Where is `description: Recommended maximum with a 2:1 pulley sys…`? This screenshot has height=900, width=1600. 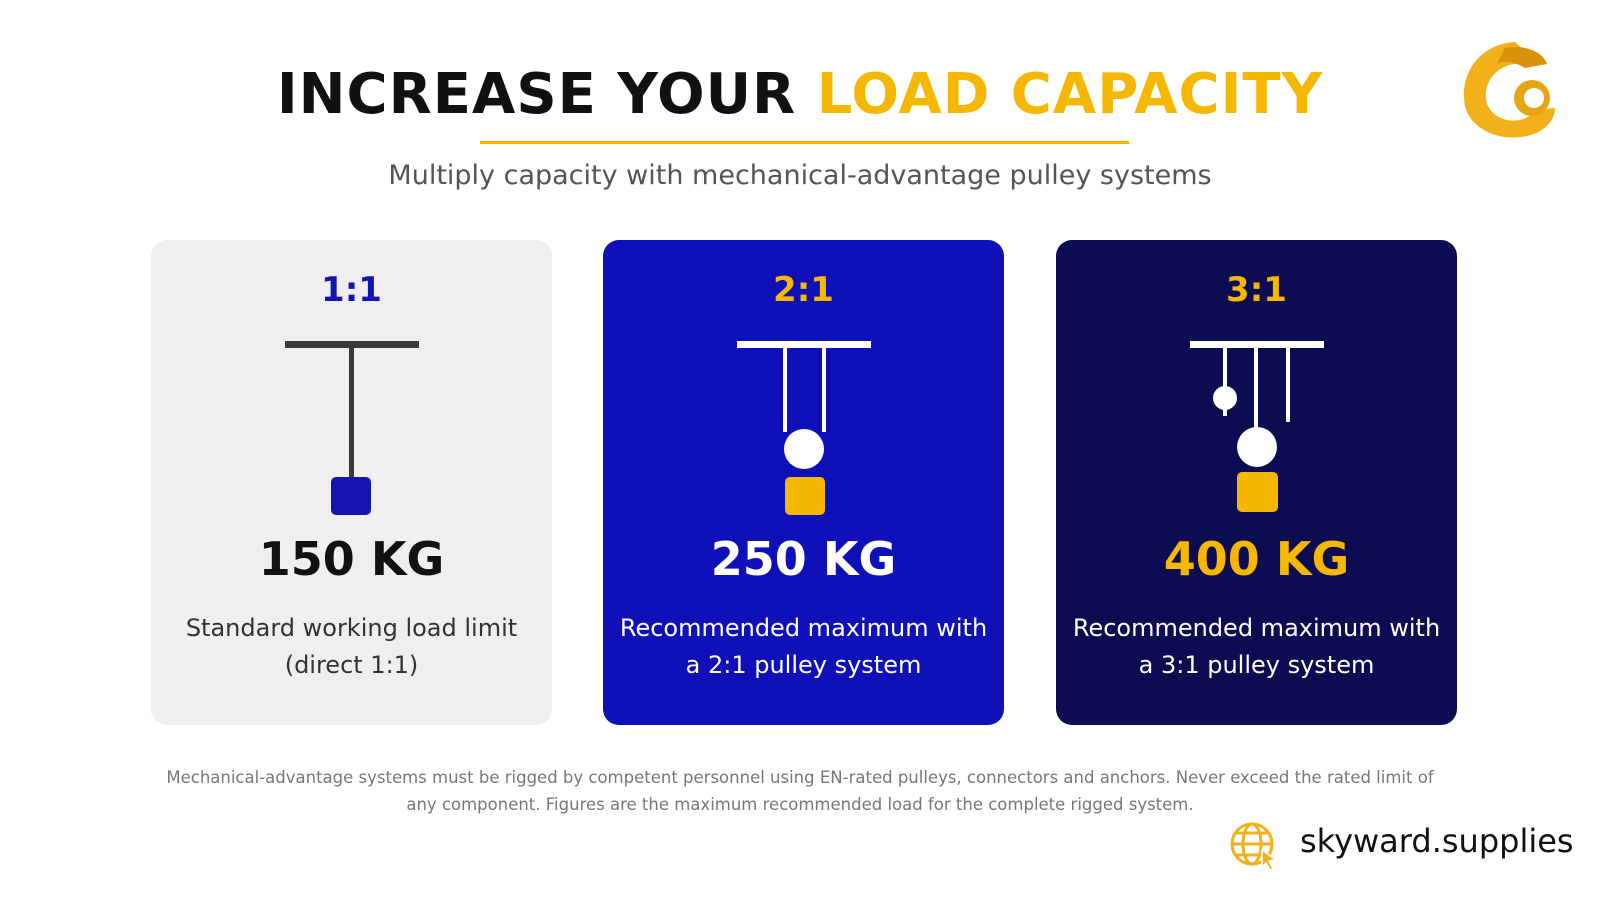 description: Recommended maximum with a 2:1 pulley sys… is located at coordinates (803, 647).